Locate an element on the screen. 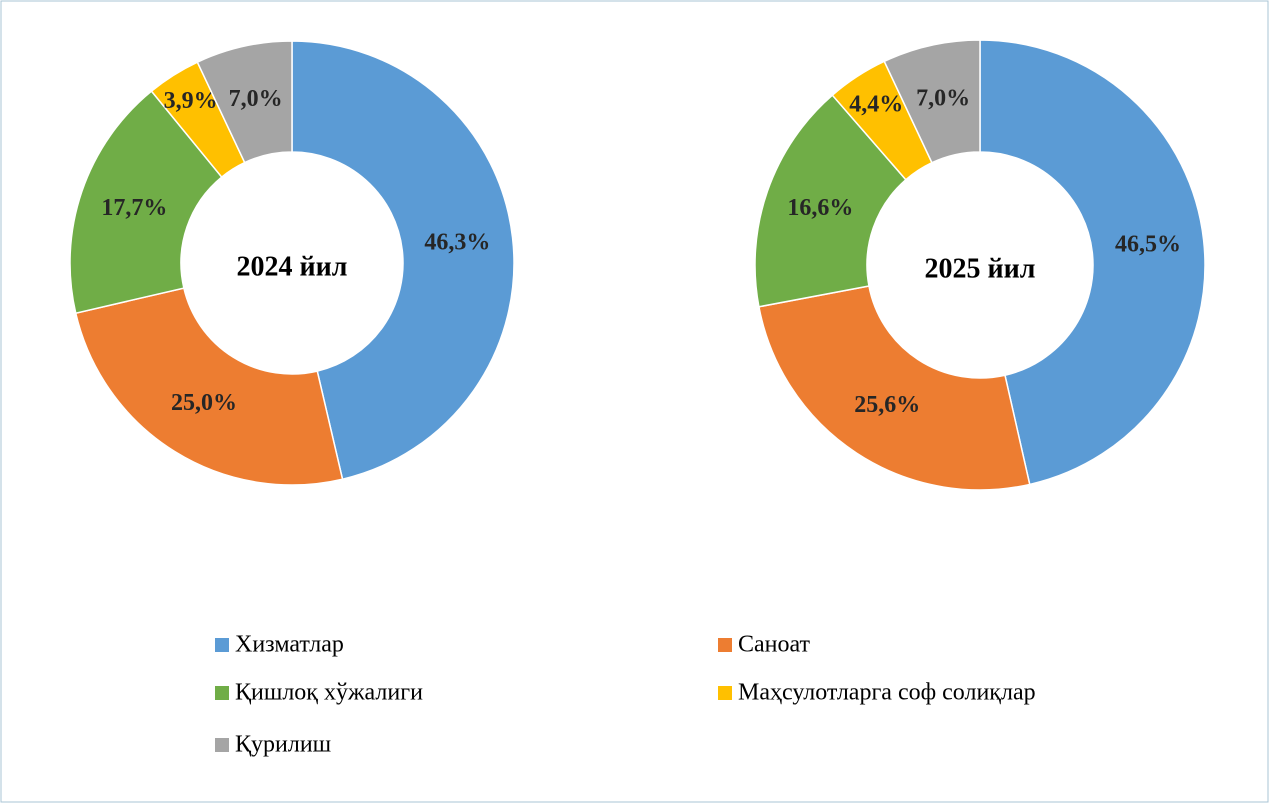 The width and height of the screenshot is (1269, 803). data-label: 17,7% is located at coordinates (134, 208).